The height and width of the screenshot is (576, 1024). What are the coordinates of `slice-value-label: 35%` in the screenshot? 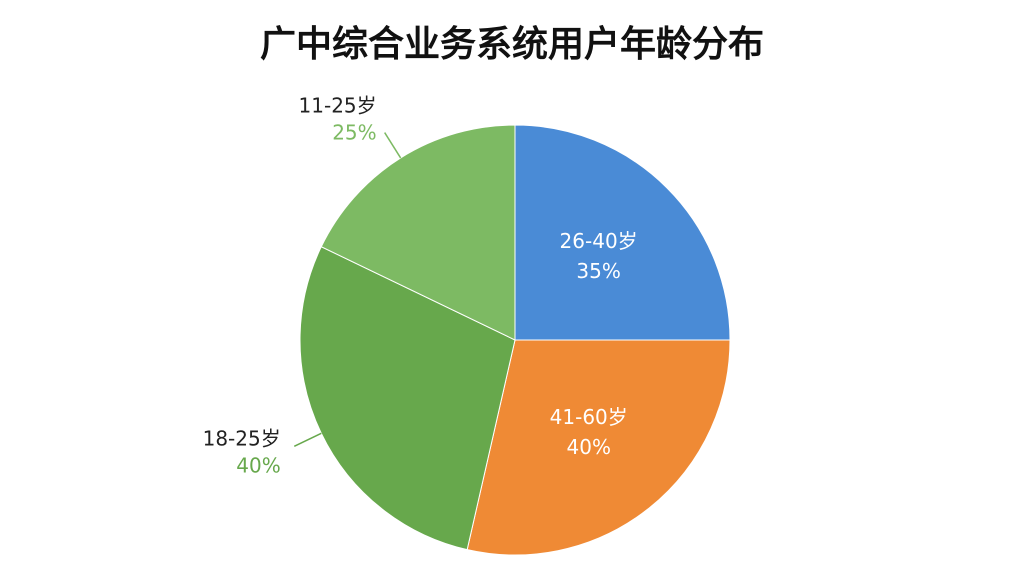 It's located at (598, 271).